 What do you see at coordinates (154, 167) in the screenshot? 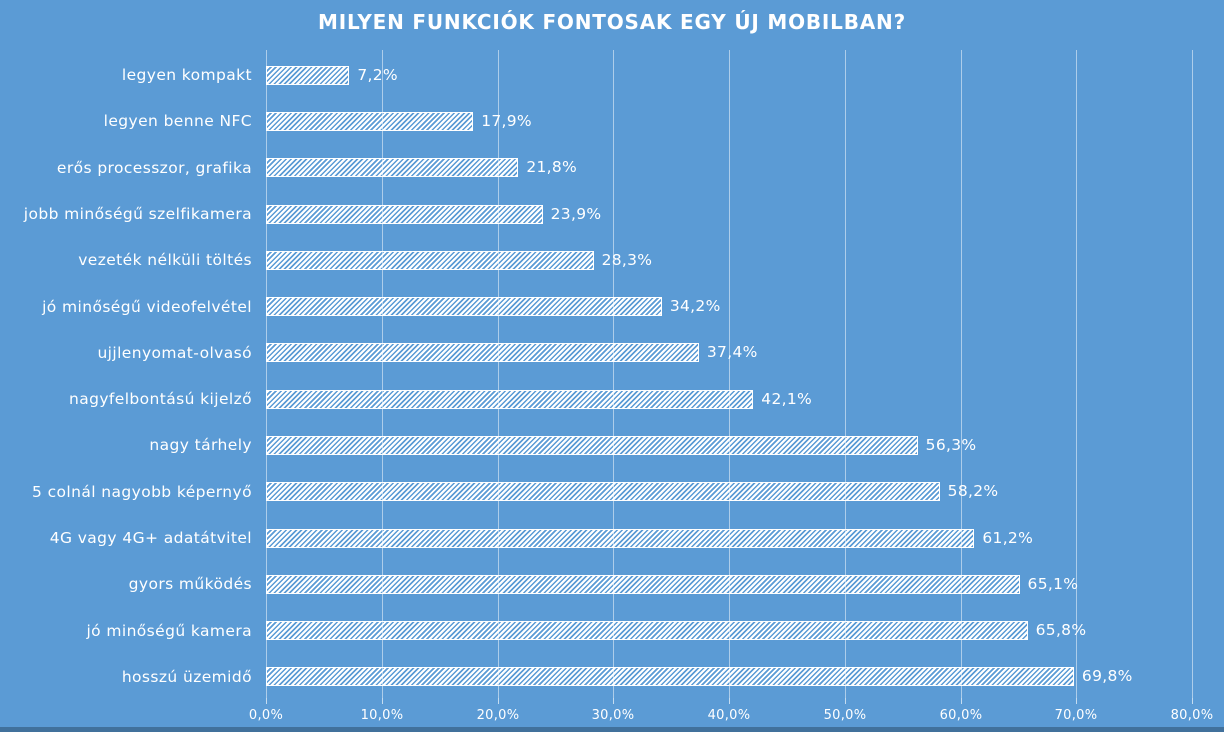
I see `category-label: erős processzor, grafika` at bounding box center [154, 167].